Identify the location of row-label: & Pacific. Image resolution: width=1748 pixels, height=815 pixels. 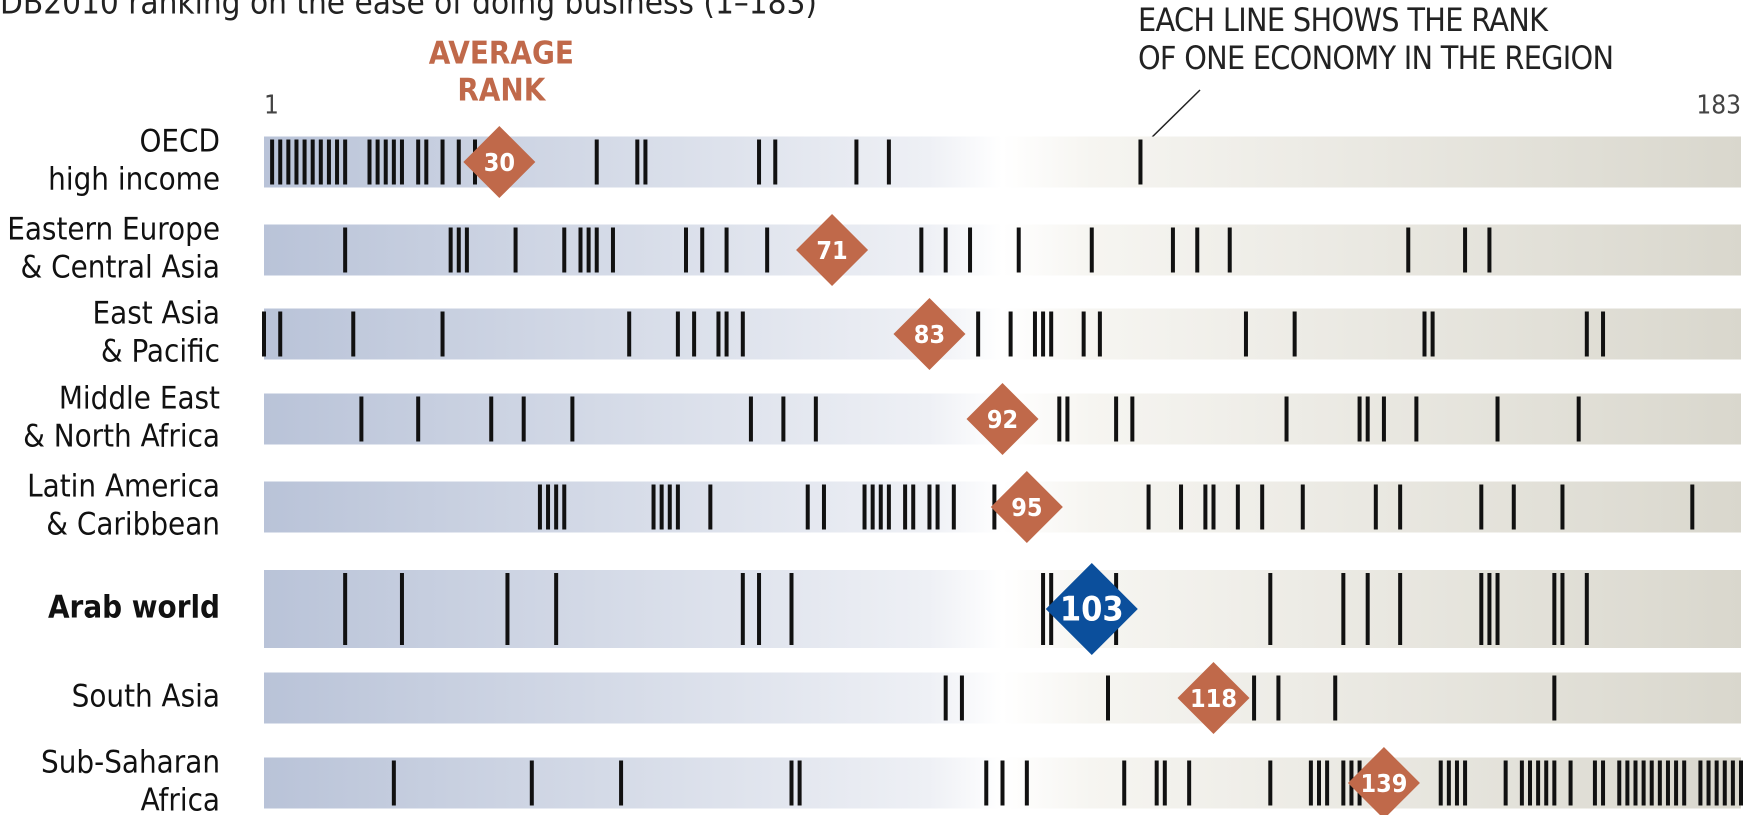
(160, 352).